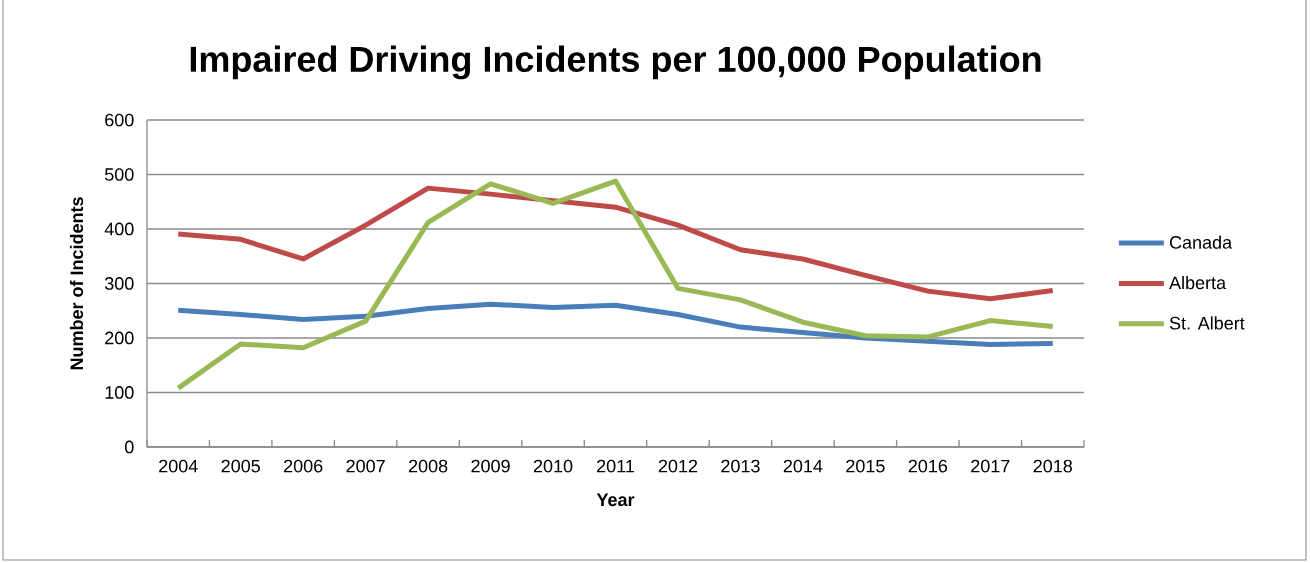 This screenshot has width=1310, height=563. I want to click on x-tick-label: 2013, so click(740, 466).